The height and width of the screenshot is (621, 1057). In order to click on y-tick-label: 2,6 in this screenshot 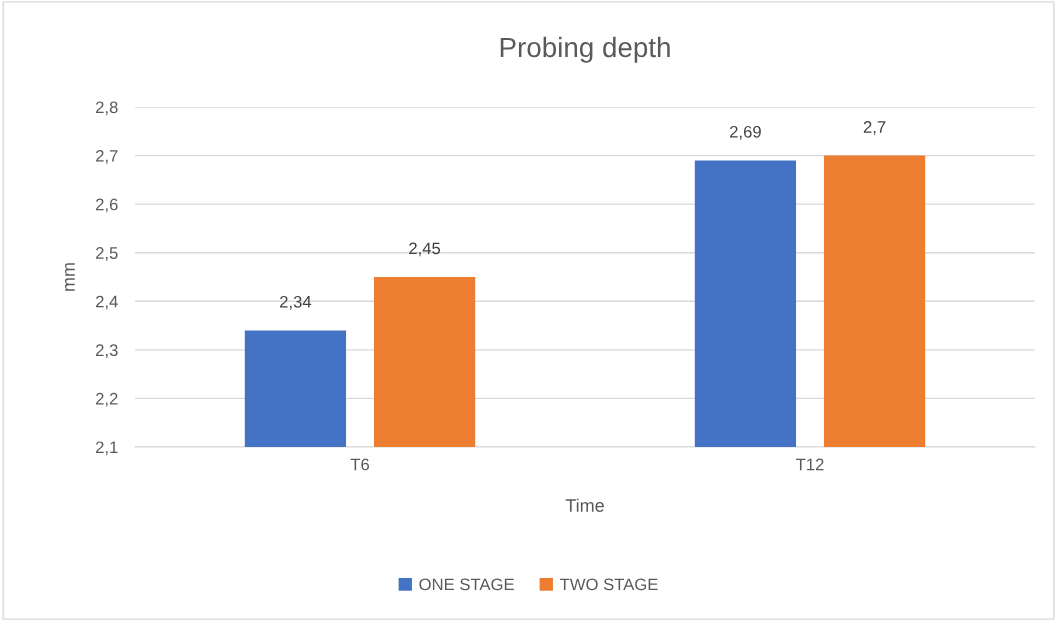, I will do `click(107, 205)`.